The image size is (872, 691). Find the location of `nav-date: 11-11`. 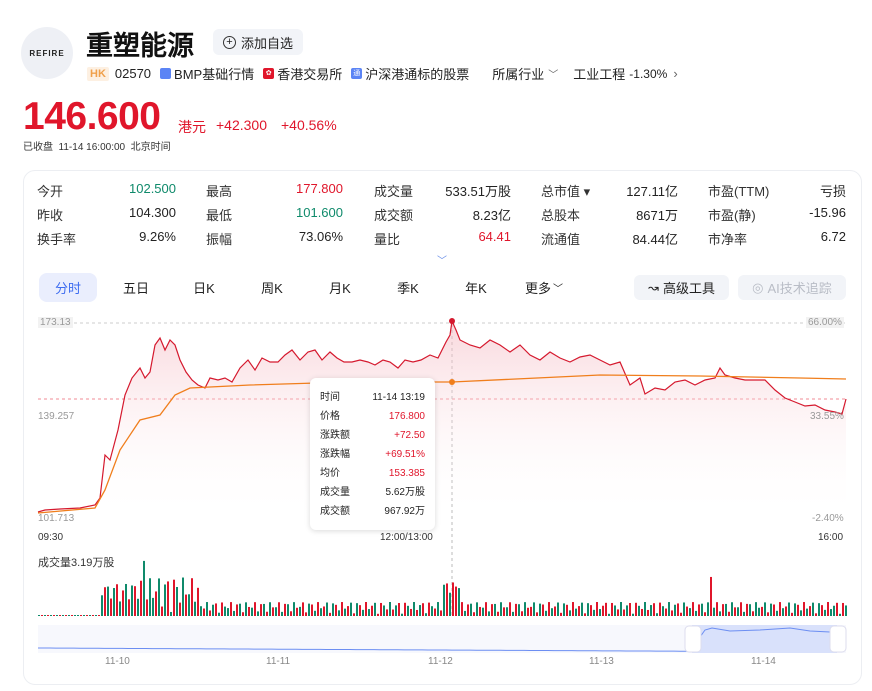

nav-date: 11-11 is located at coordinates (278, 661).